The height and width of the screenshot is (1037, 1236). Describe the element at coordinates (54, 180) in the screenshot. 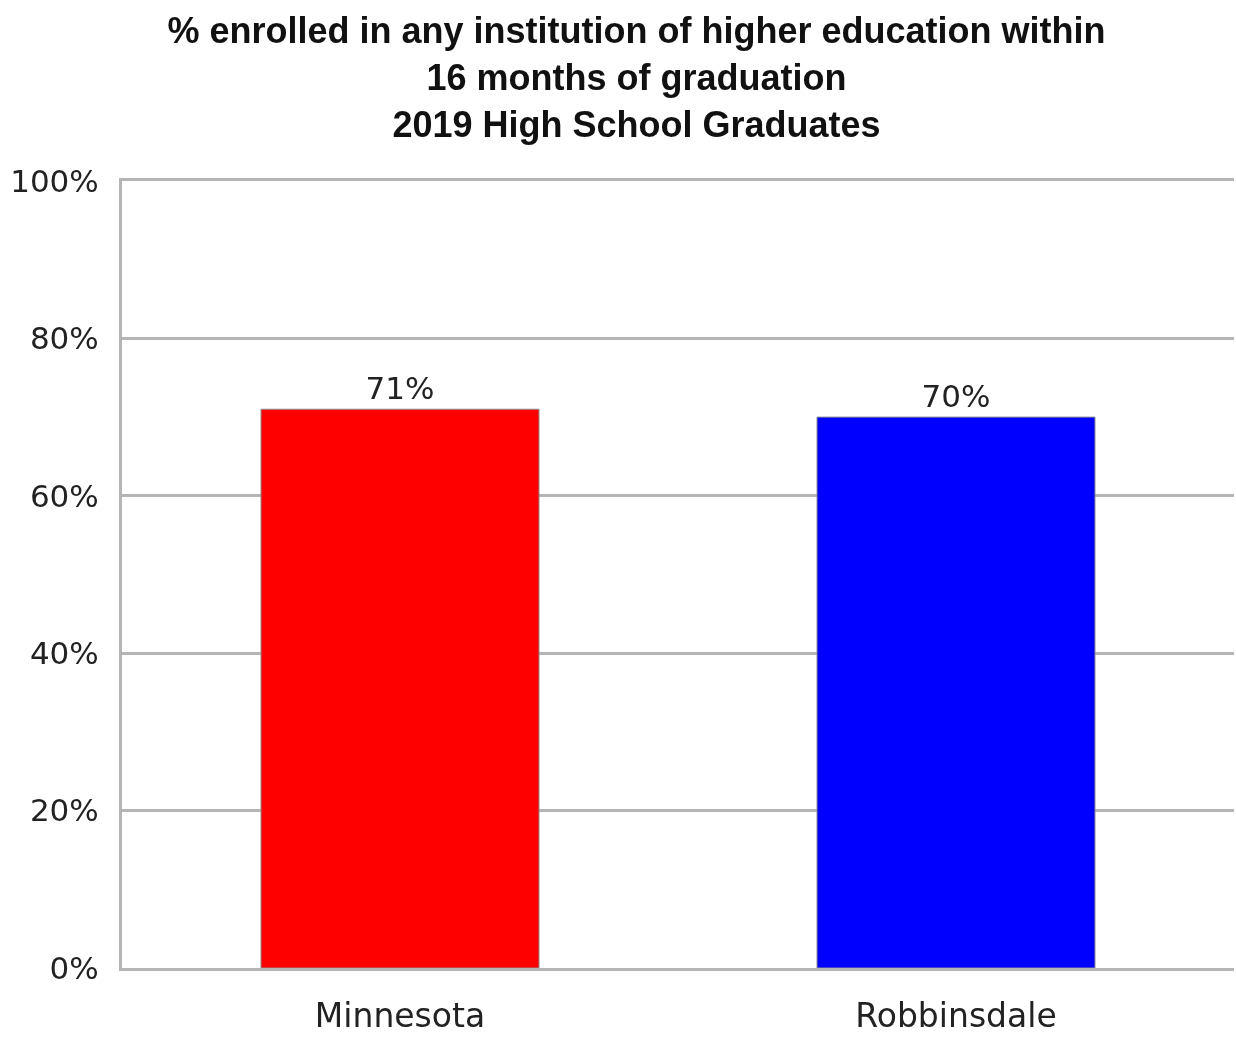

I see `y-tick-label: 100%` at that location.